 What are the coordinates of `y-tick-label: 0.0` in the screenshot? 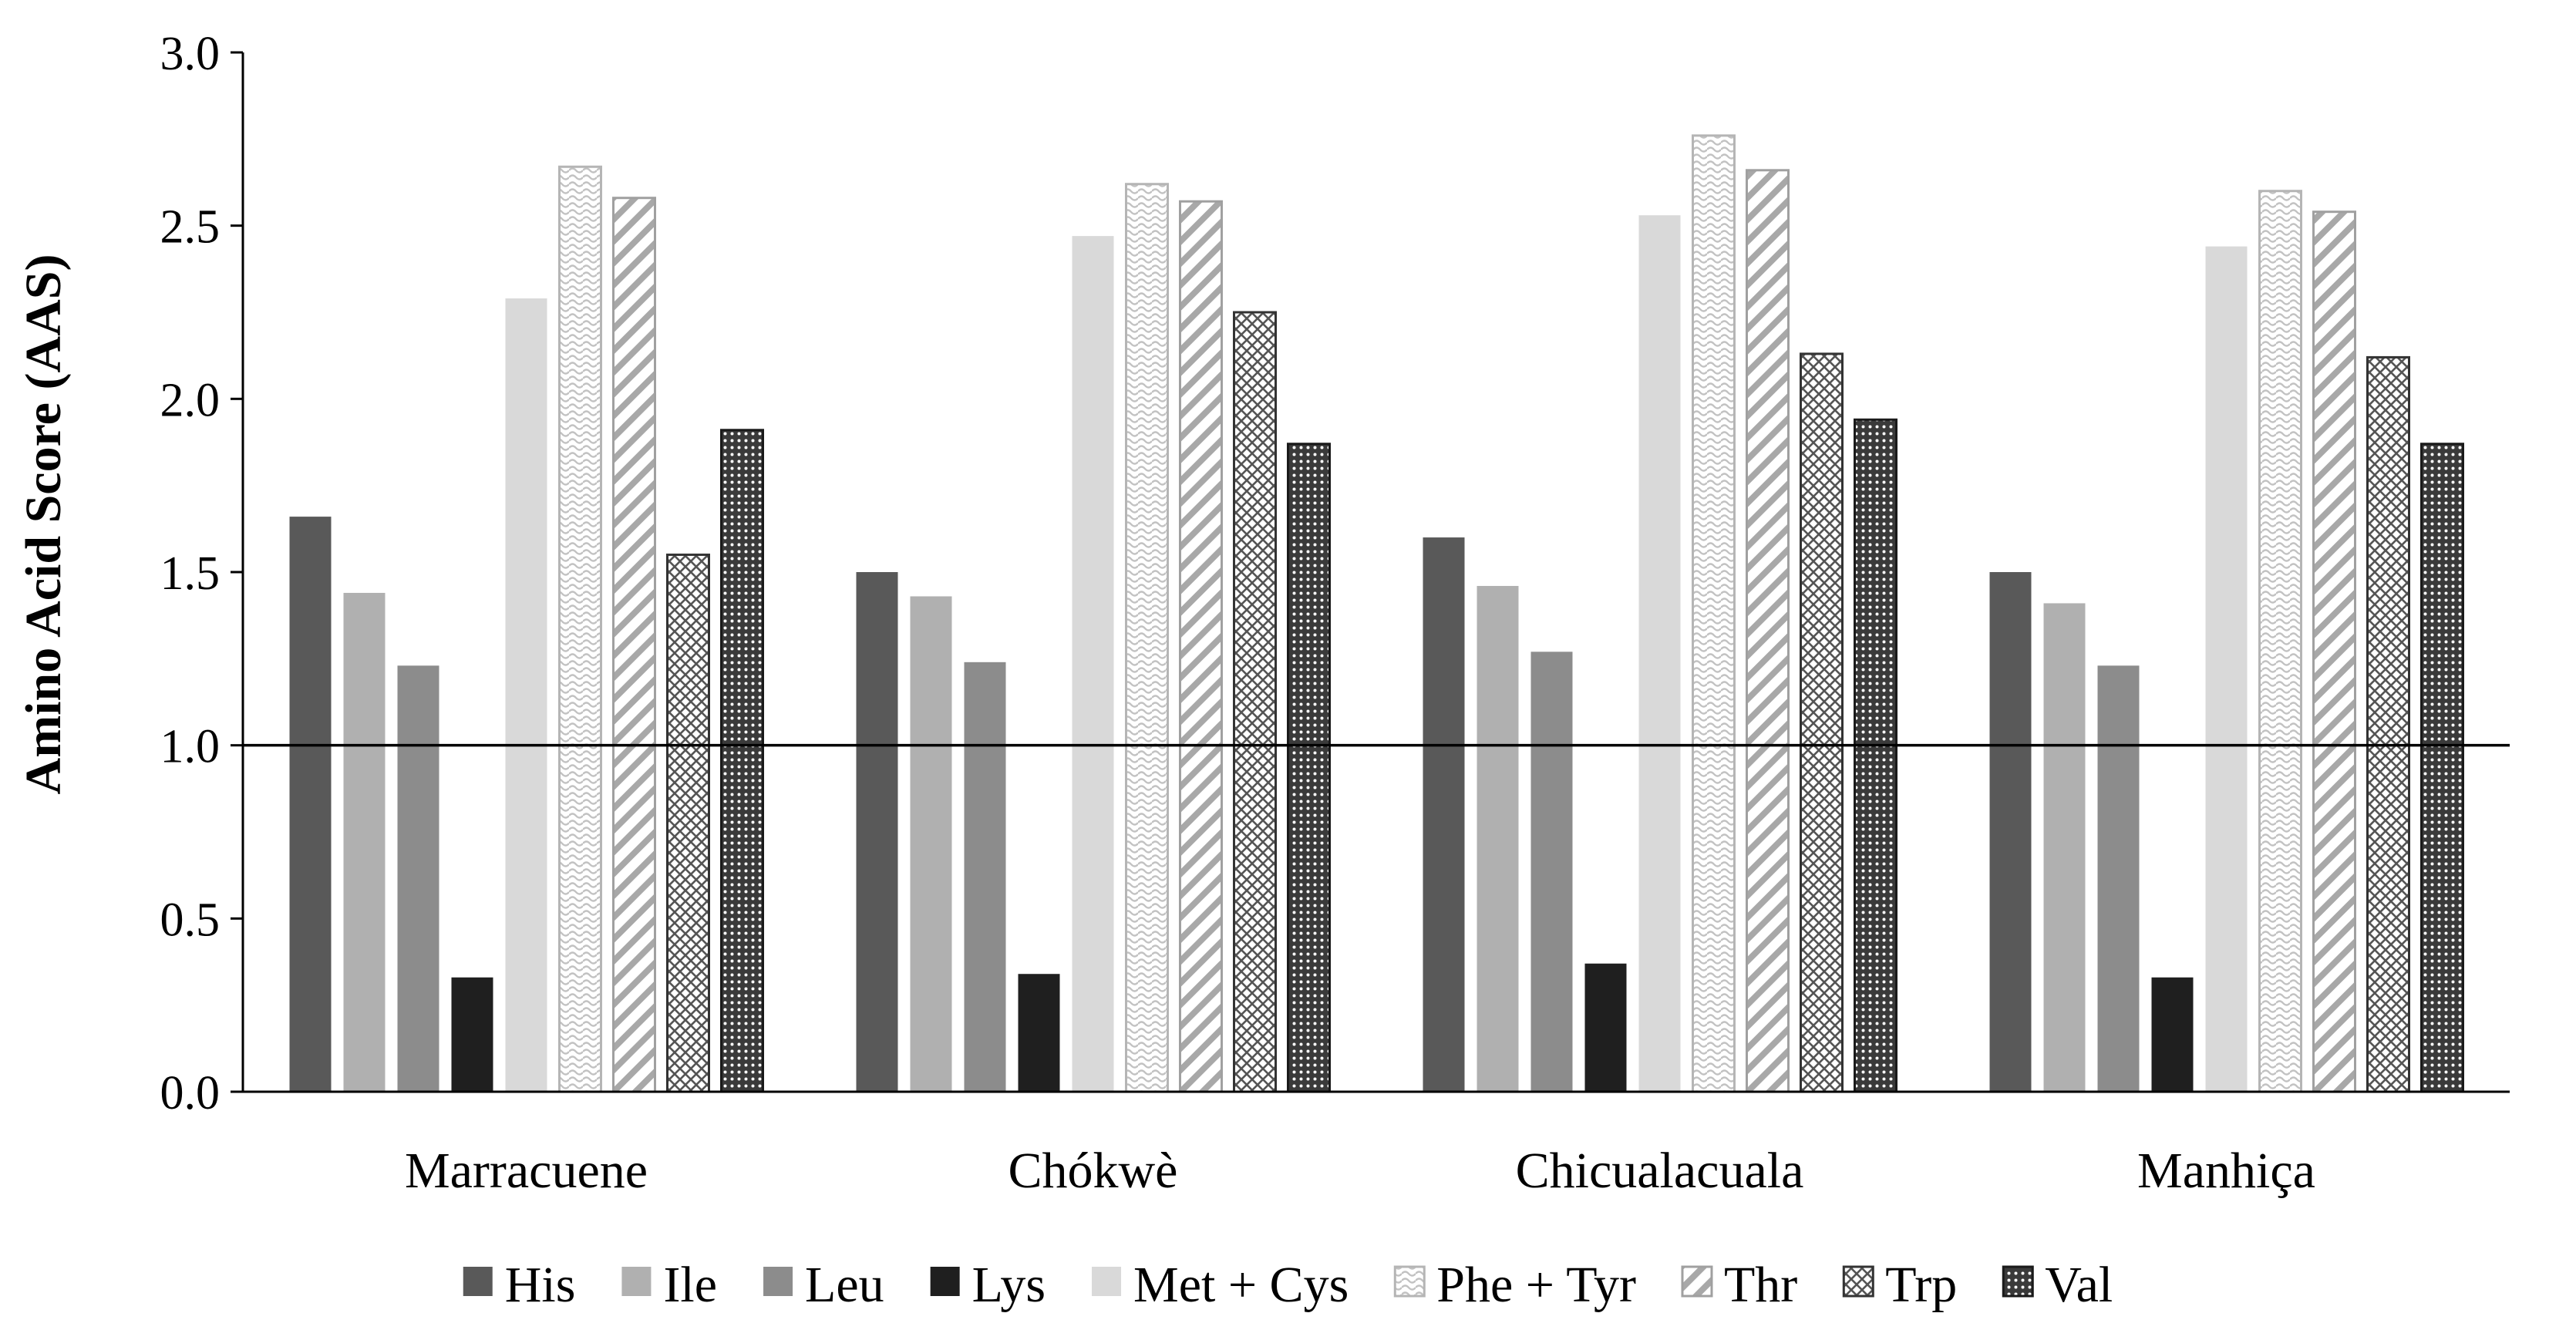 It's located at (191, 1093).